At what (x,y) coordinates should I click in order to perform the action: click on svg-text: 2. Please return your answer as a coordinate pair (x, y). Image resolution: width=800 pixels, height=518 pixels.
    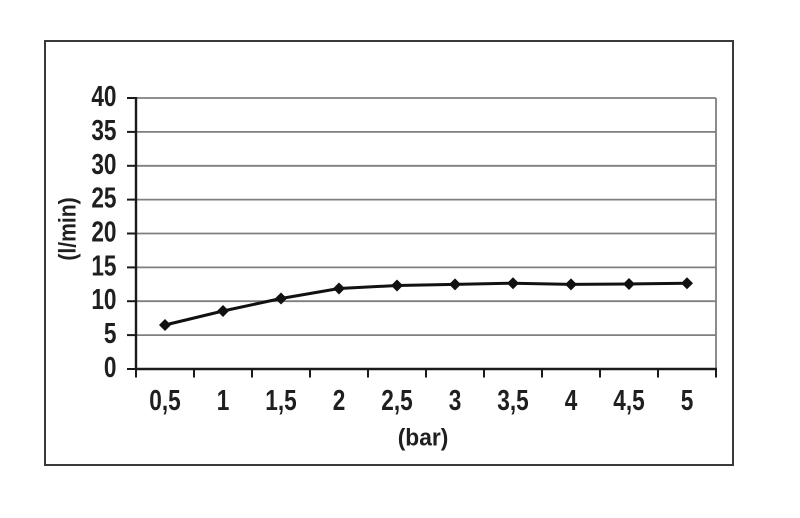
    Looking at the image, I should click on (339, 399).